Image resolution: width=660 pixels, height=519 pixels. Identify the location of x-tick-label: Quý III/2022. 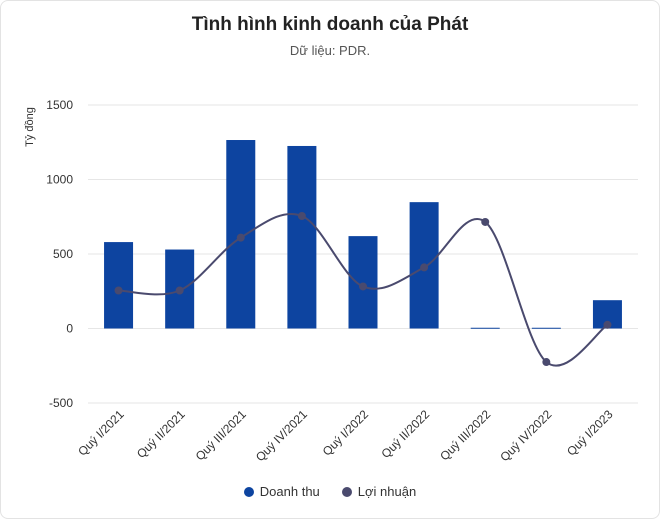
(465, 435).